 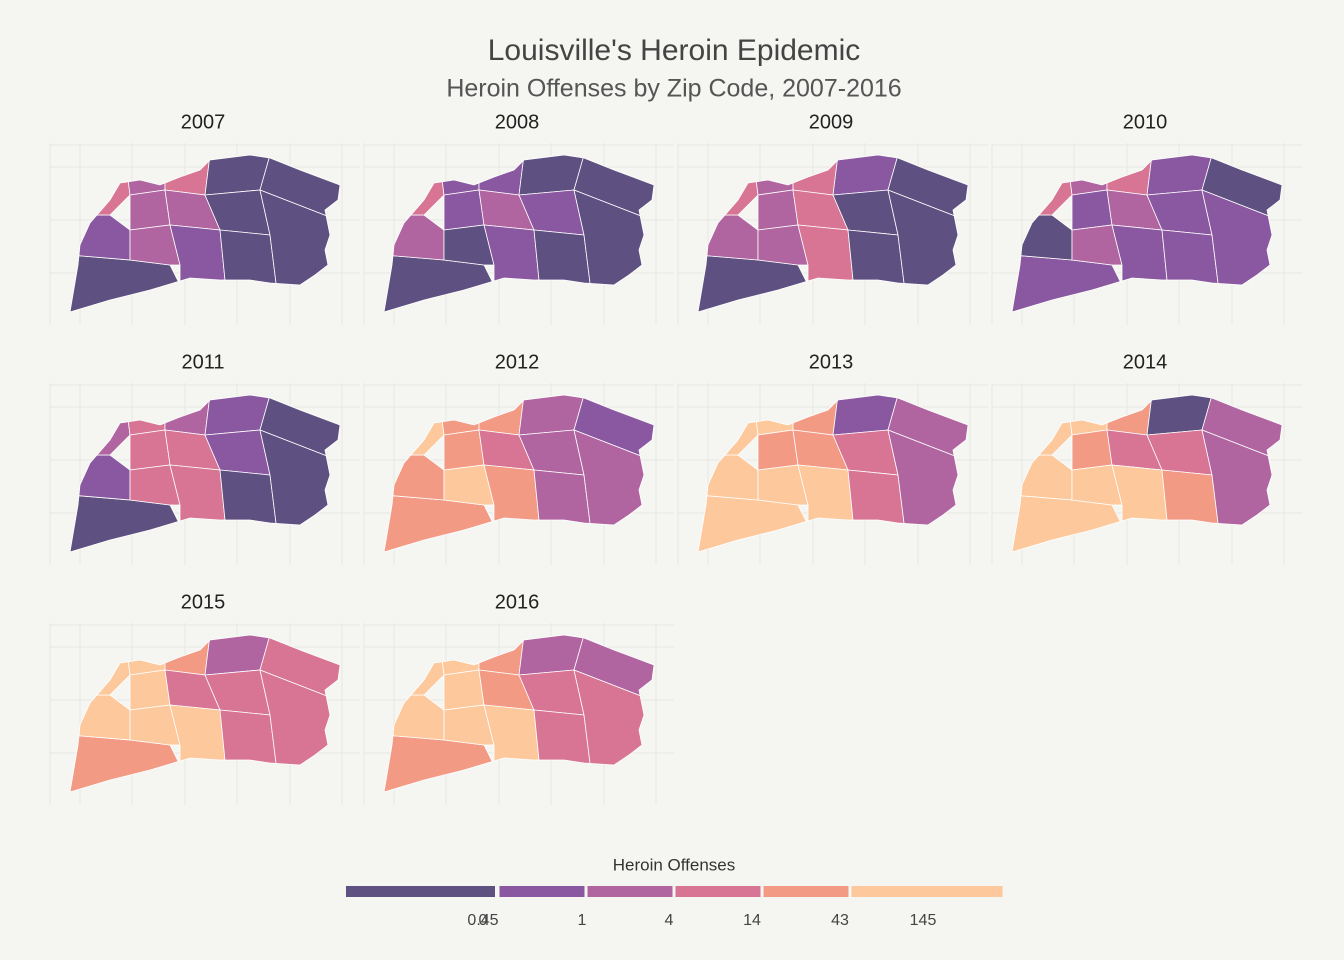 I want to click on legend-label: 0.45, so click(x=482, y=920).